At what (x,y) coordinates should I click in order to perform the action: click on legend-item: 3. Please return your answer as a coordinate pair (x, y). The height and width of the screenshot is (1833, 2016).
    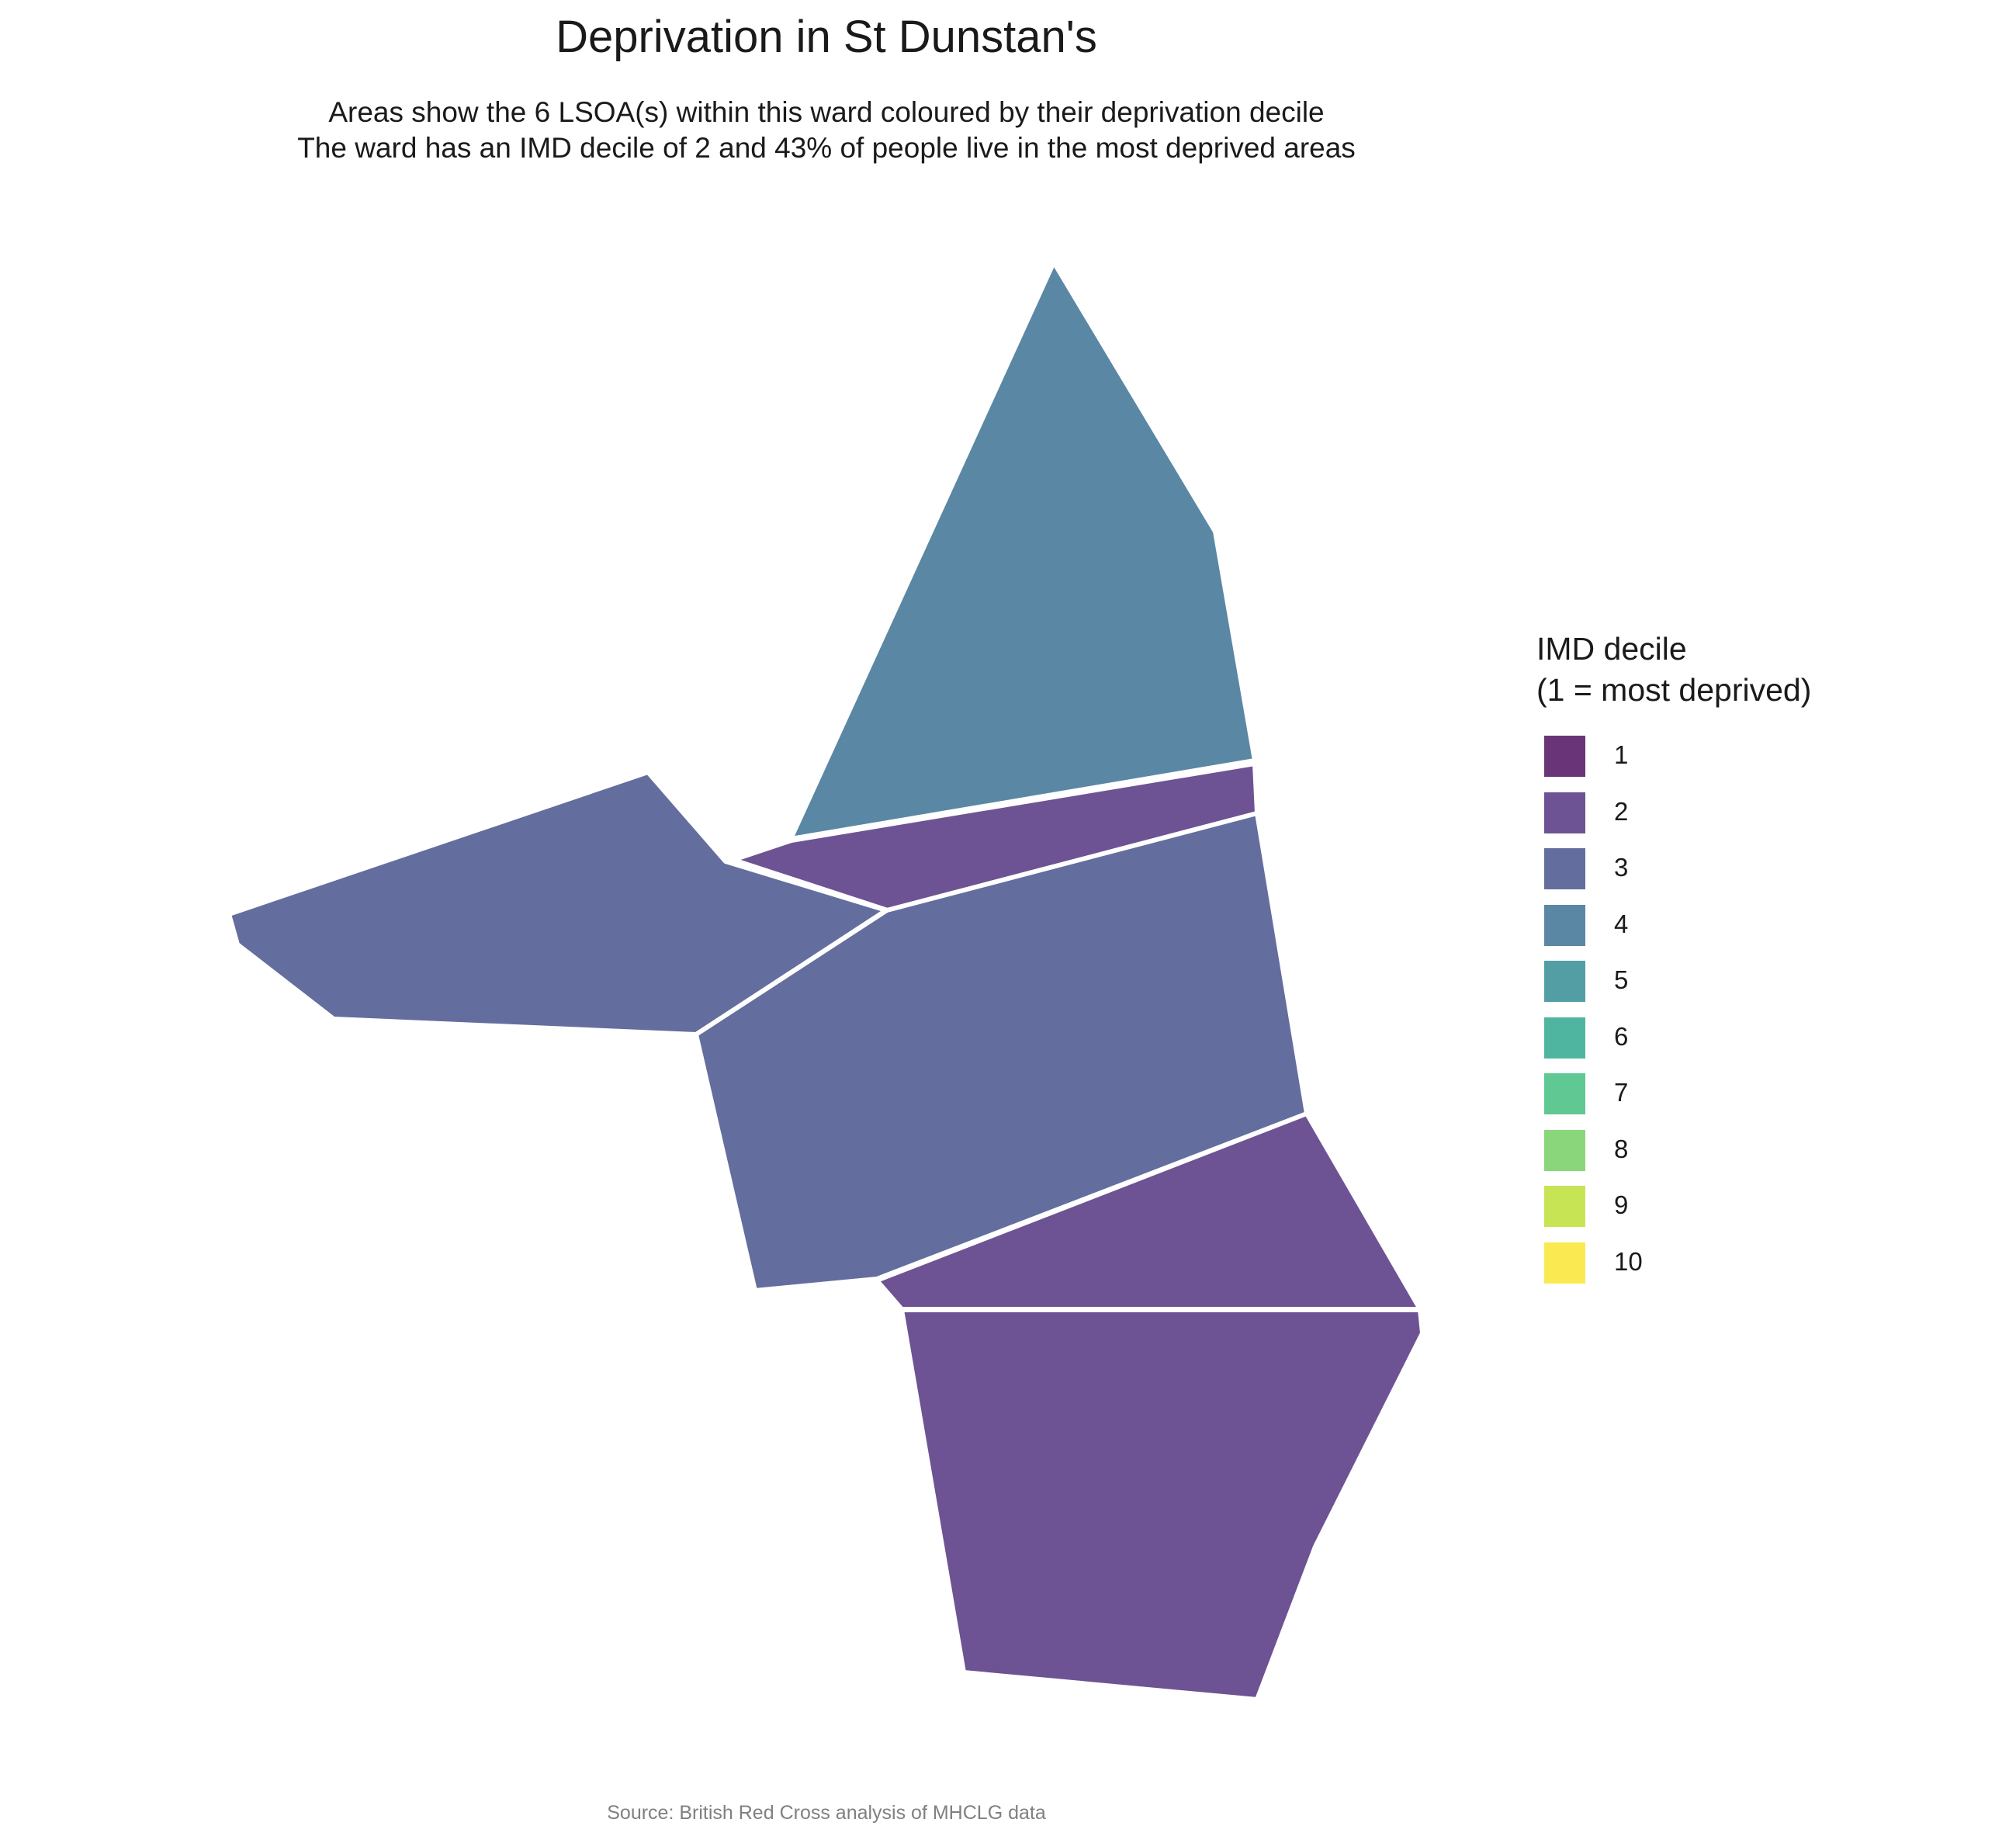
    Looking at the image, I should click on (1674, 872).